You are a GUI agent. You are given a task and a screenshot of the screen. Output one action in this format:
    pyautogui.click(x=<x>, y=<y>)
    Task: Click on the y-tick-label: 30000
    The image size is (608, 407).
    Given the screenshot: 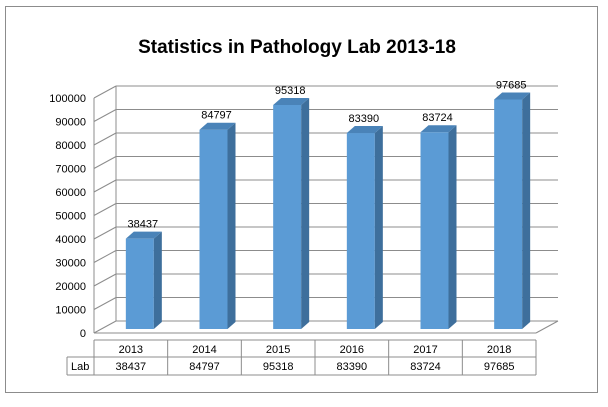 What is the action you would take?
    pyautogui.click(x=70, y=264)
    